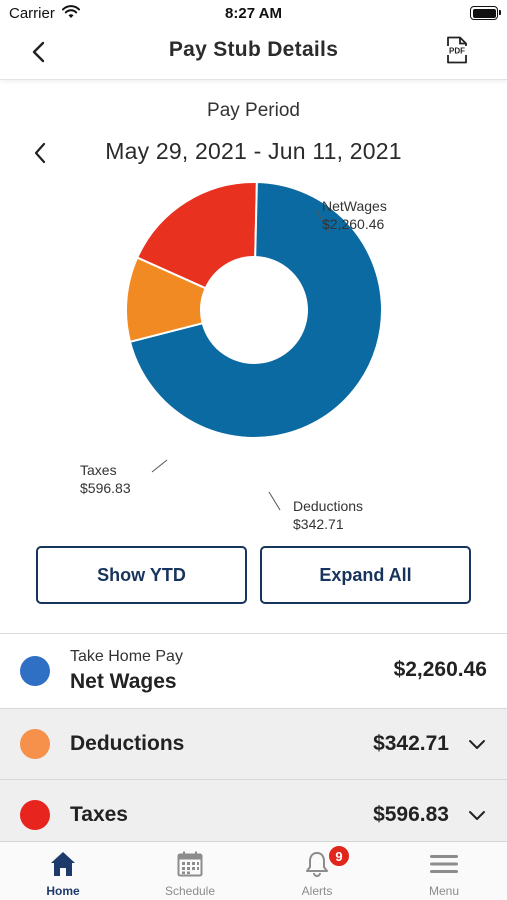  Describe the element at coordinates (274, 501) in the screenshot. I see `leader-line-deductions` at that location.